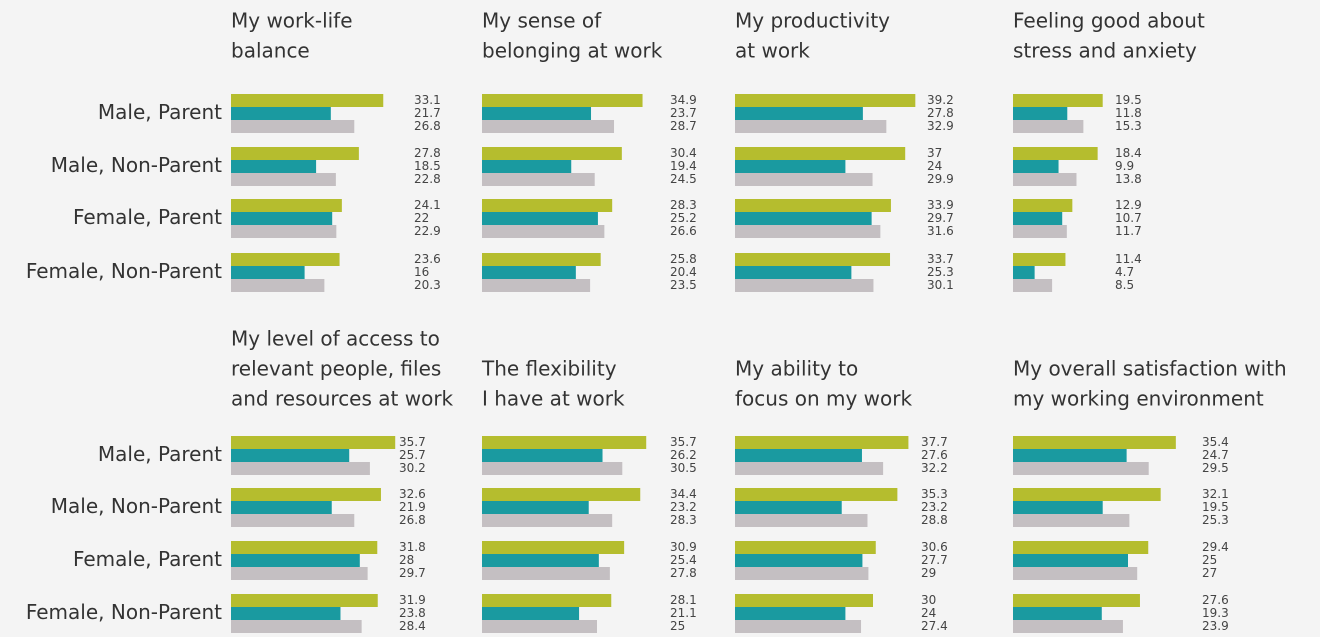 This screenshot has width=1320, height=637. What do you see at coordinates (136, 165) in the screenshot?
I see `category-label: Male, Non-Parent` at bounding box center [136, 165].